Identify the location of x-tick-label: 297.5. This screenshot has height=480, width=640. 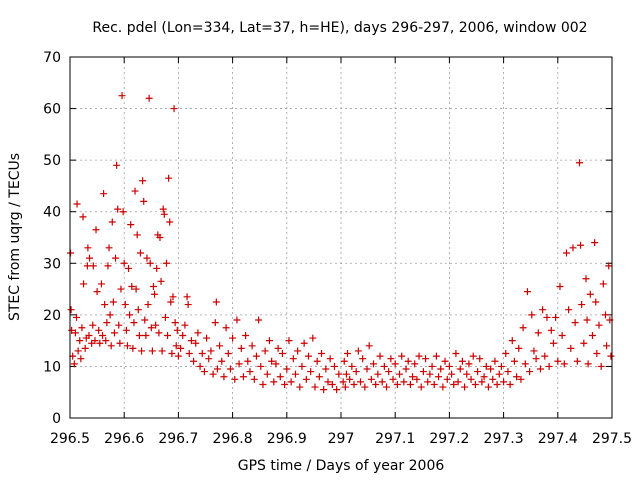
(612, 439).